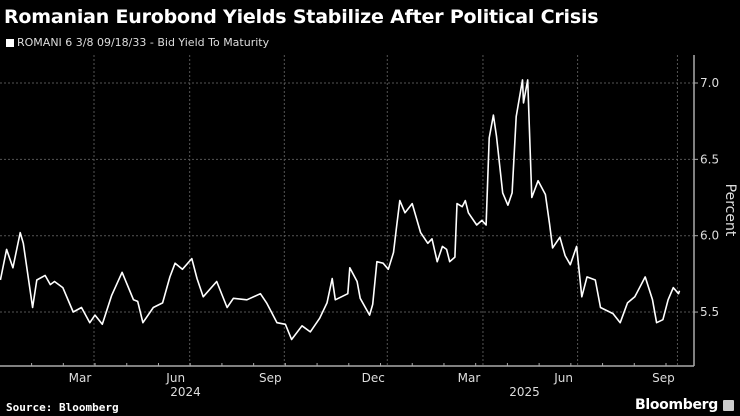  I want to click on bloomberg-logo: Bloomberg, so click(676, 405).